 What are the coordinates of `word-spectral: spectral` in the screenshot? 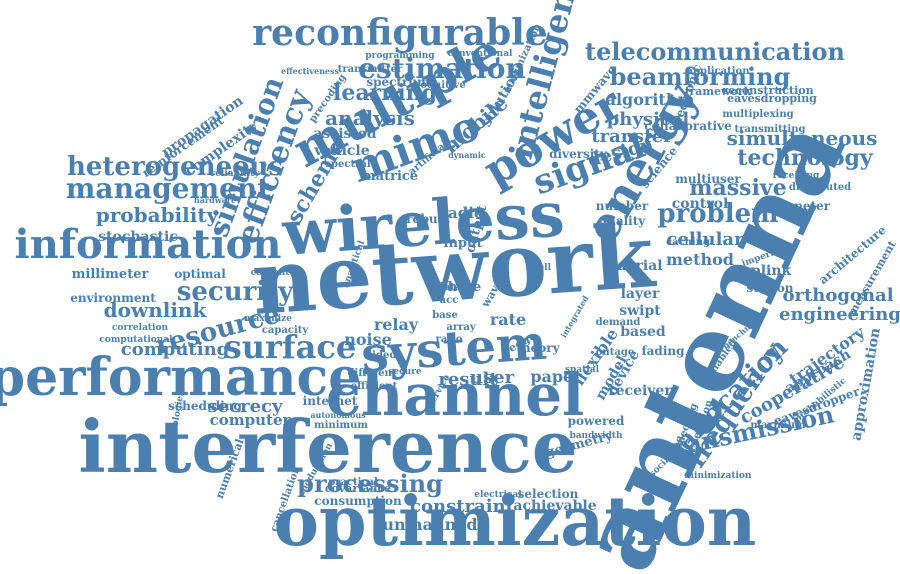 It's located at (347, 164).